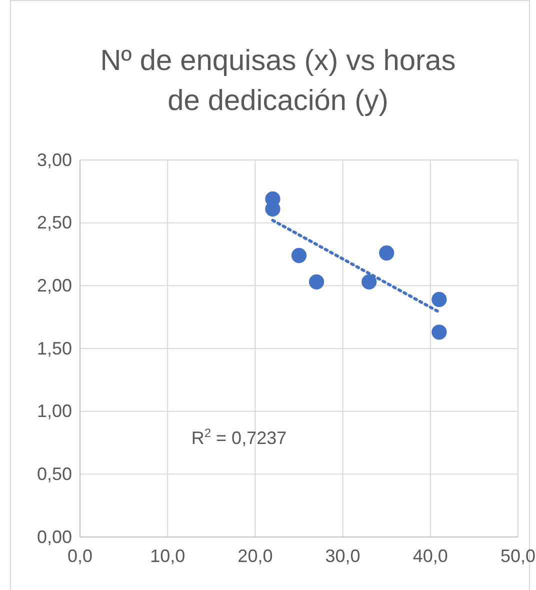  What do you see at coordinates (342, 556) in the screenshot?
I see `x-tick-label: 30,0` at bounding box center [342, 556].